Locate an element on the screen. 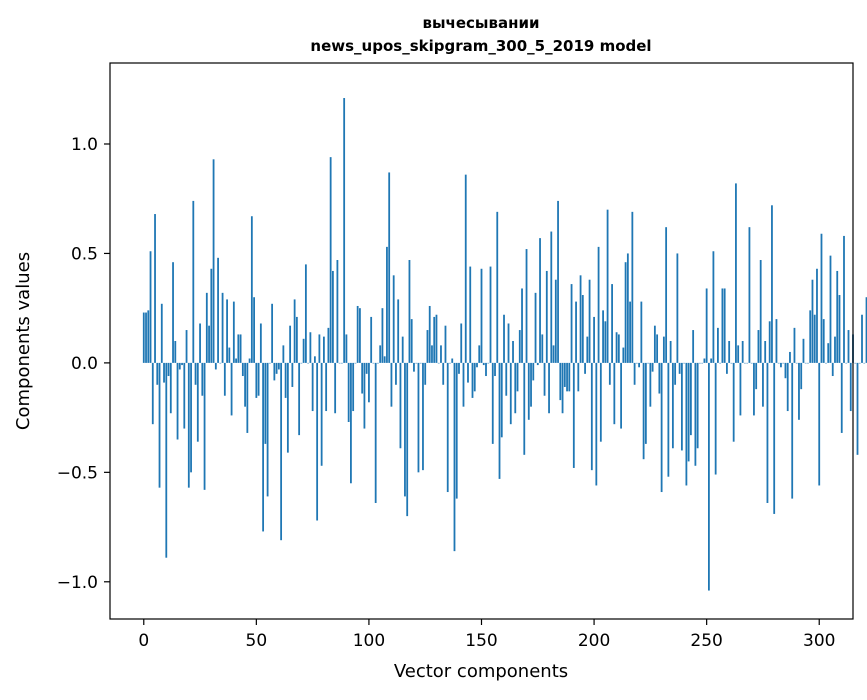 The height and width of the screenshot is (700, 867). x-tick-label: 200 is located at coordinates (594, 641).